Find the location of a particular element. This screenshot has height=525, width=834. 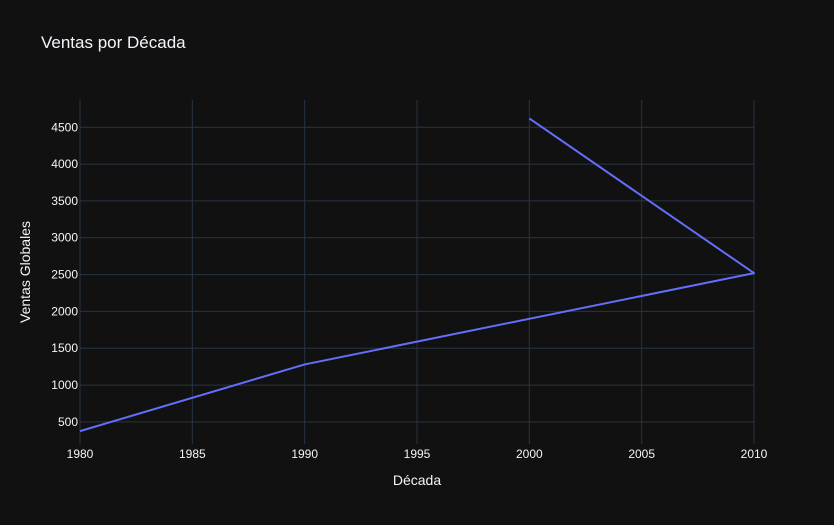

y-axis-label: Ventas Globales is located at coordinates (25, 272).